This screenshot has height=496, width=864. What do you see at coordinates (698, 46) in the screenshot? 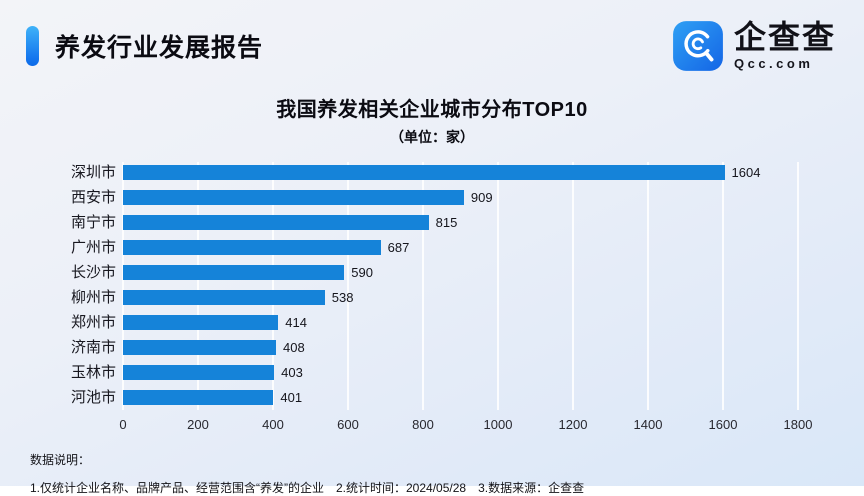
I see `qcc-logo-icon` at bounding box center [698, 46].